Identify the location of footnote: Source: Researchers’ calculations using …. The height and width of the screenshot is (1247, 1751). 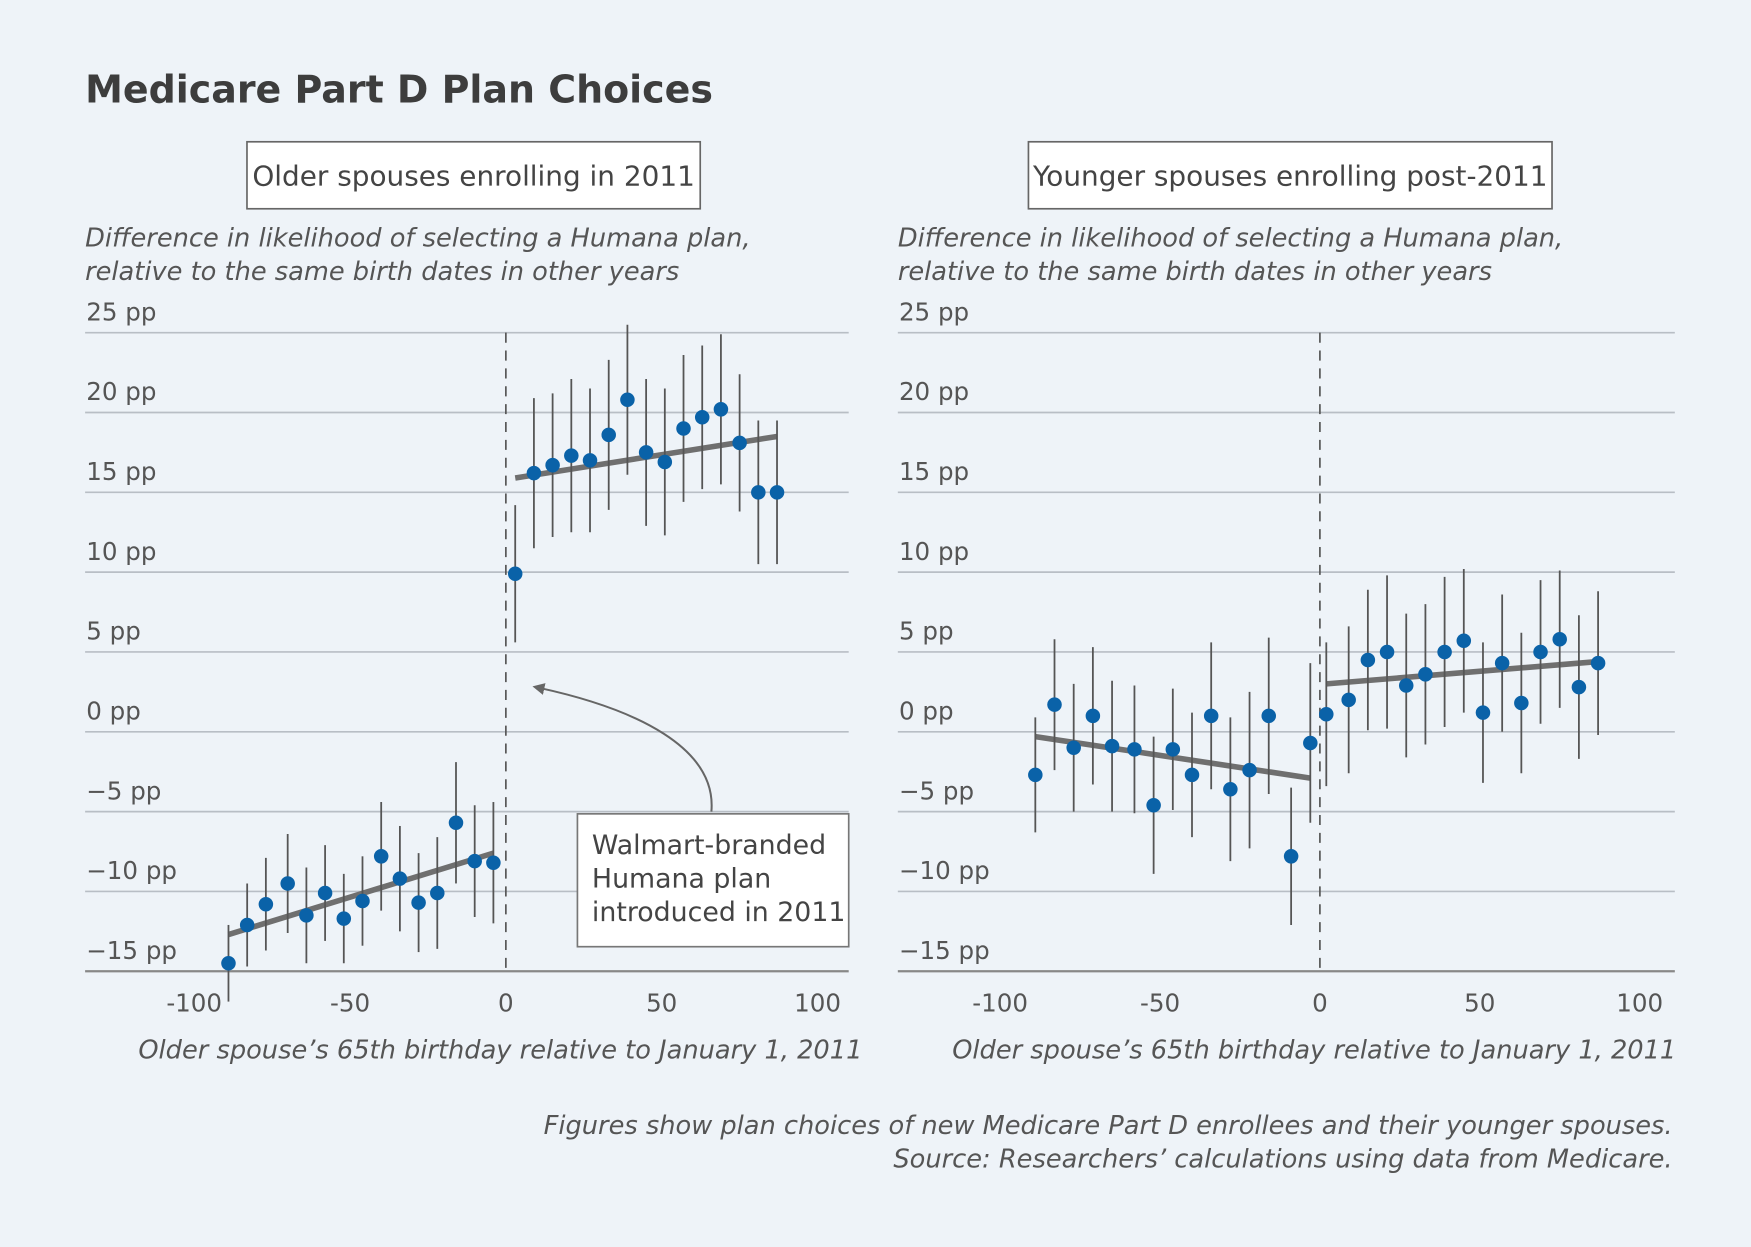
(1282, 1160).